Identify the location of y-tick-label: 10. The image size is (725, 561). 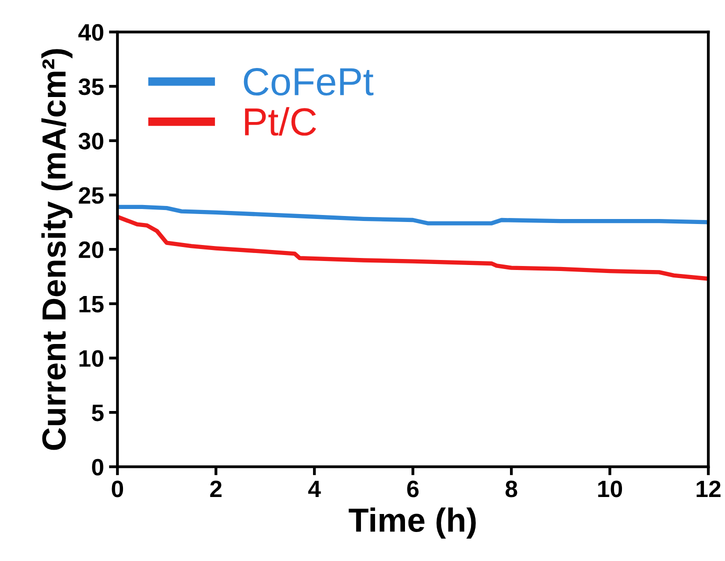
(91, 358).